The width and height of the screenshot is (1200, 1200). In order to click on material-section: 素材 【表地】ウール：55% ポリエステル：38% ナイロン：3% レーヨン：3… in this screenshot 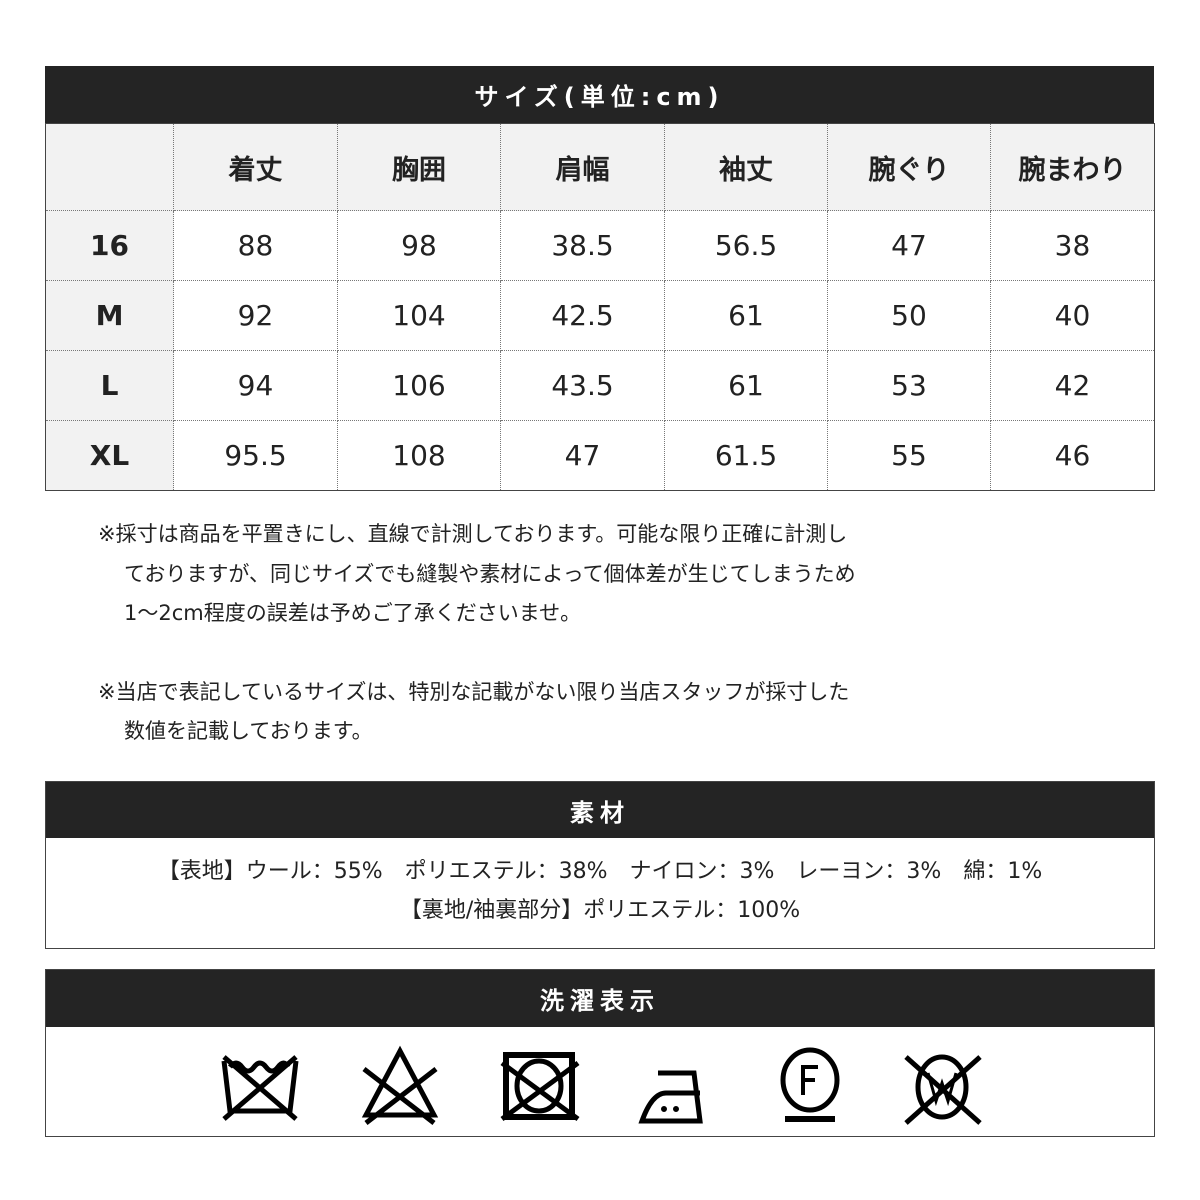, I will do `click(600, 865)`.